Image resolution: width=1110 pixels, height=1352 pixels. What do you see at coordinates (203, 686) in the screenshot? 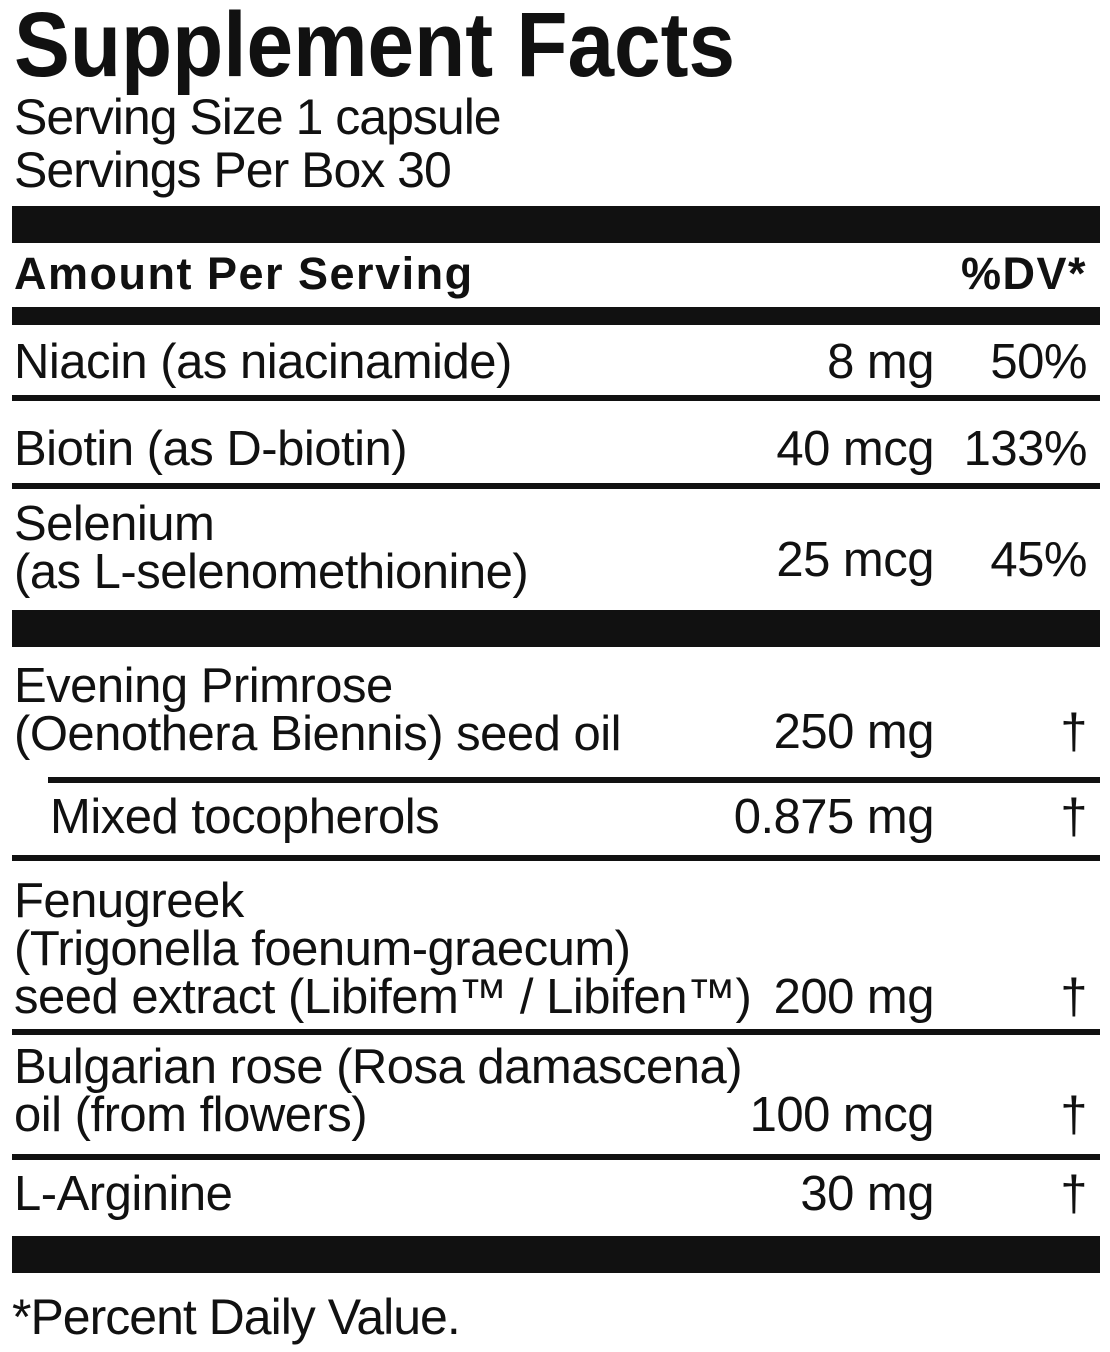
I see `ingredient-line: Evening Primrose` at bounding box center [203, 686].